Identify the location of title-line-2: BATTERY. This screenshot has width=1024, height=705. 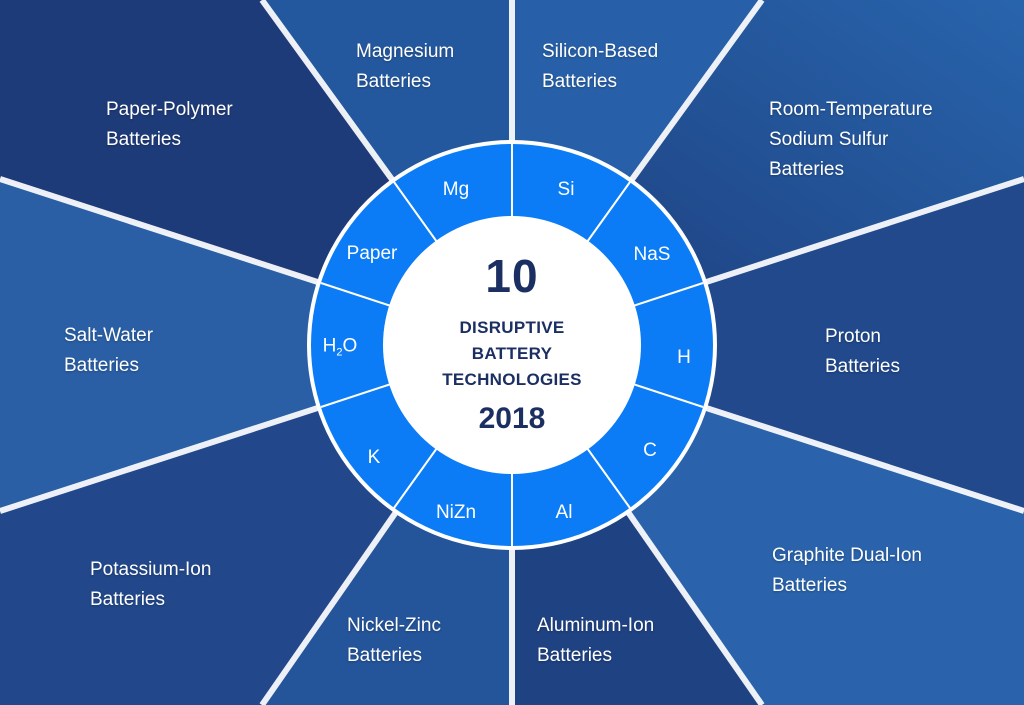
(512, 353).